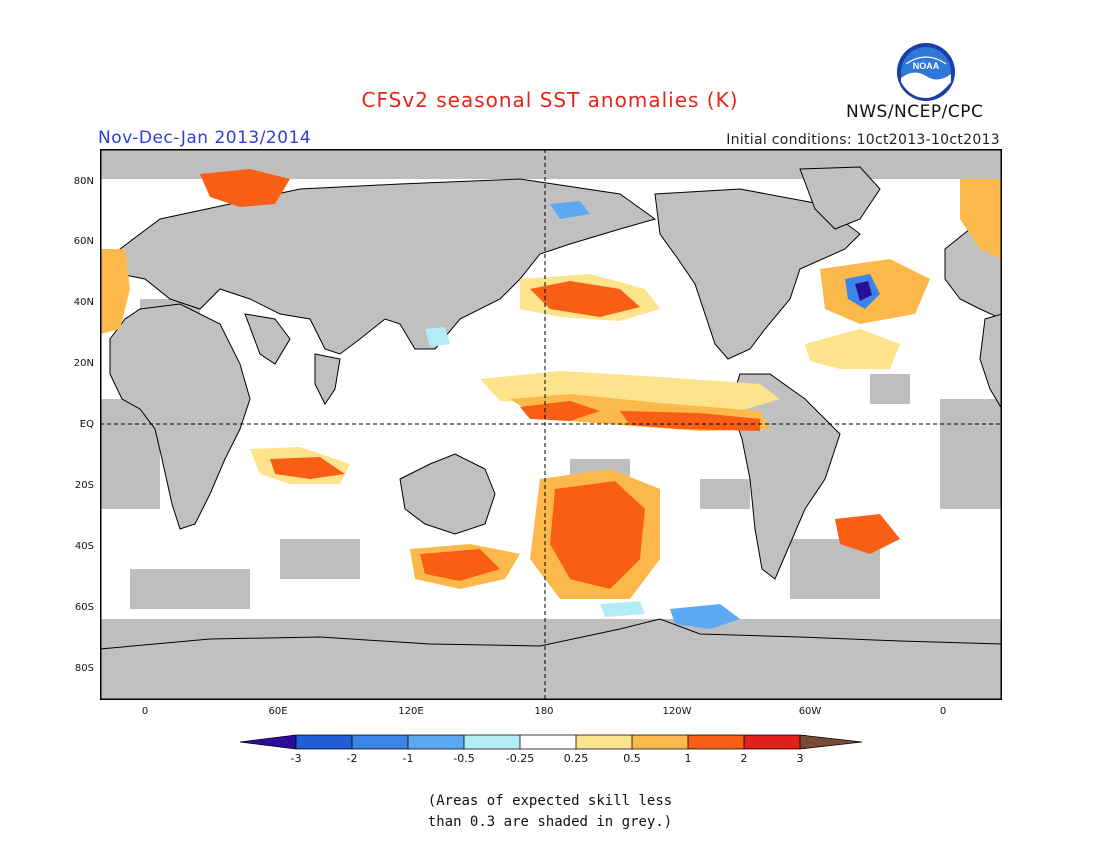 Image resolution: width=1100 pixels, height=850 pixels. I want to click on colorbar-label: -3, so click(296, 758).